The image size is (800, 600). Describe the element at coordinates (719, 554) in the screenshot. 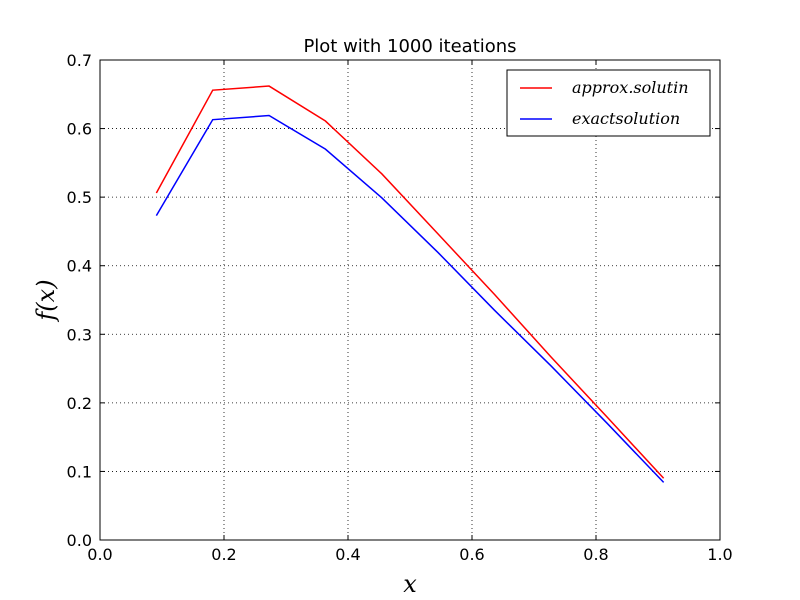

I see `x-tick-label: 1.0` at that location.